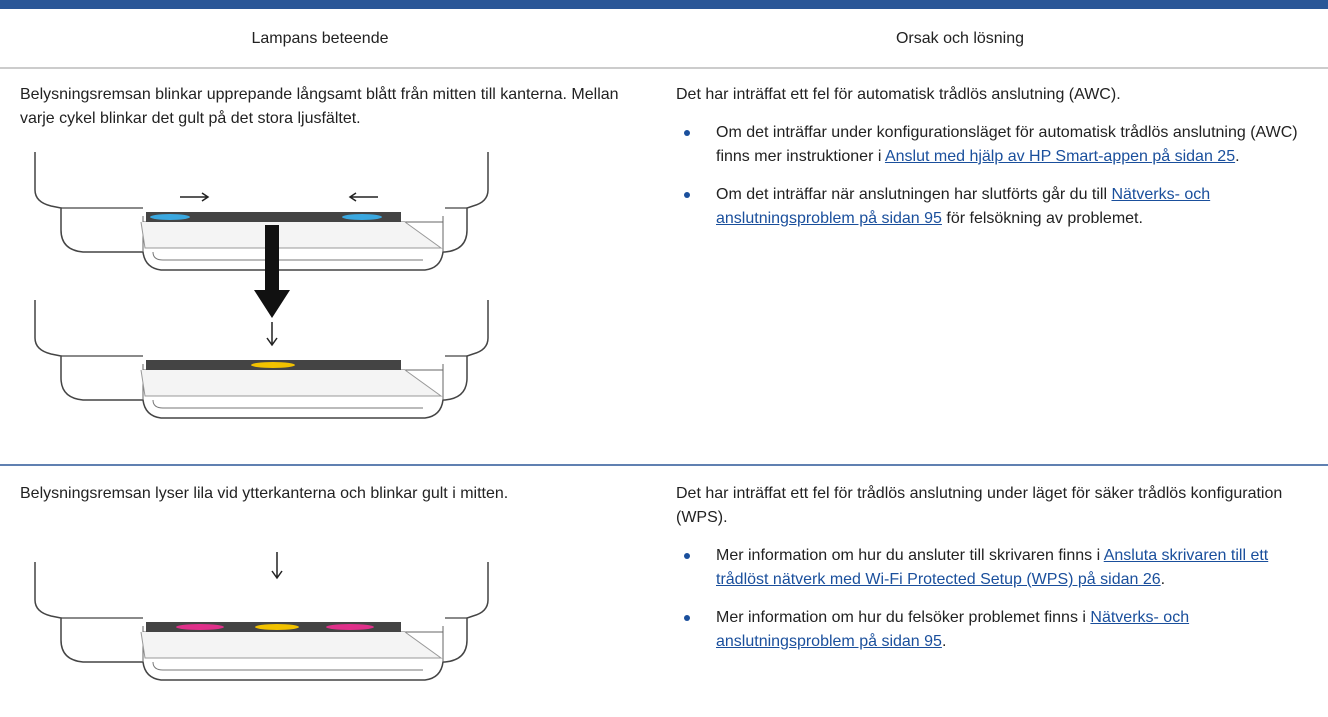  Describe the element at coordinates (320, 38) in the screenshot. I see `column-header: Lampans beteende` at that location.